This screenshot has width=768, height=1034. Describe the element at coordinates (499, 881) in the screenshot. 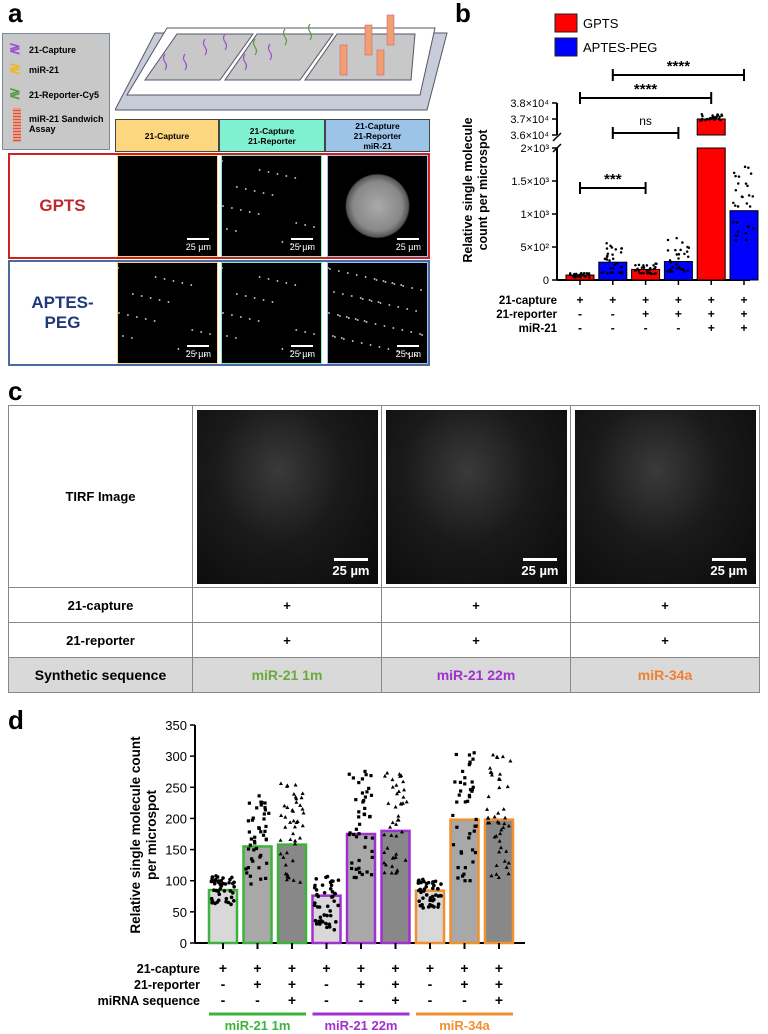

I see `bar` at that location.